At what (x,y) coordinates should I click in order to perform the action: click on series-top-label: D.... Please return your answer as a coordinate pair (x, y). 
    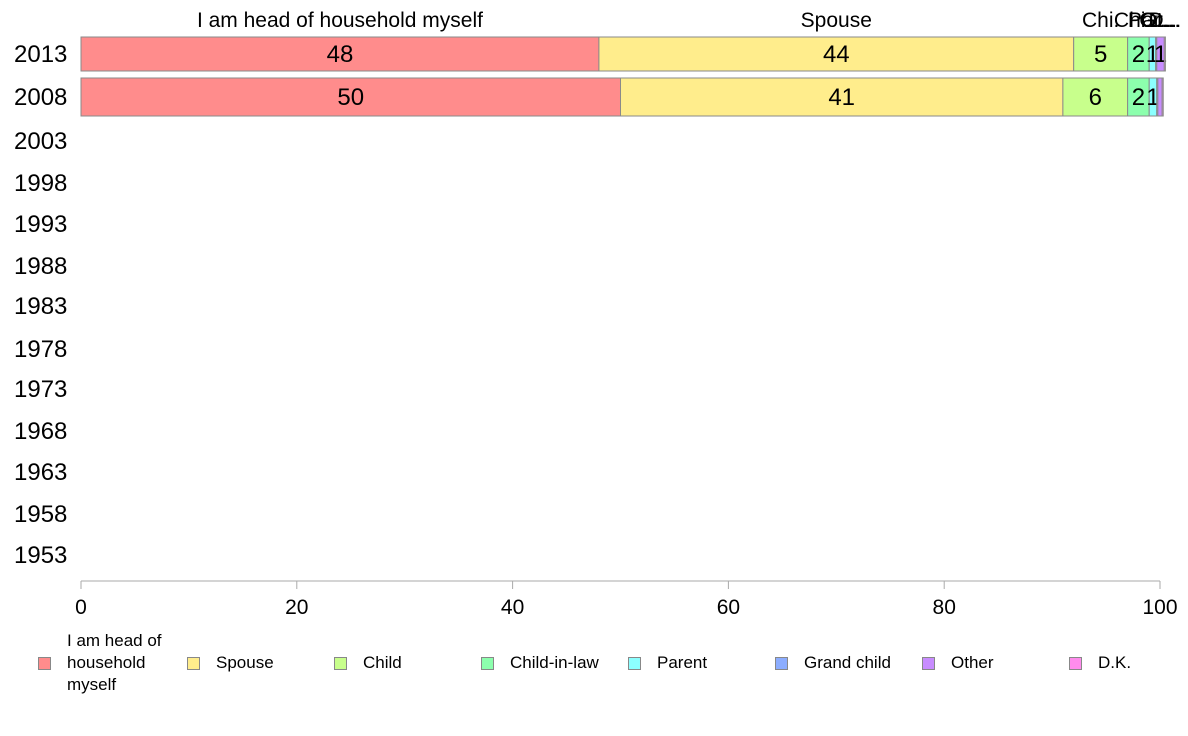
    Looking at the image, I should click on (1165, 20).